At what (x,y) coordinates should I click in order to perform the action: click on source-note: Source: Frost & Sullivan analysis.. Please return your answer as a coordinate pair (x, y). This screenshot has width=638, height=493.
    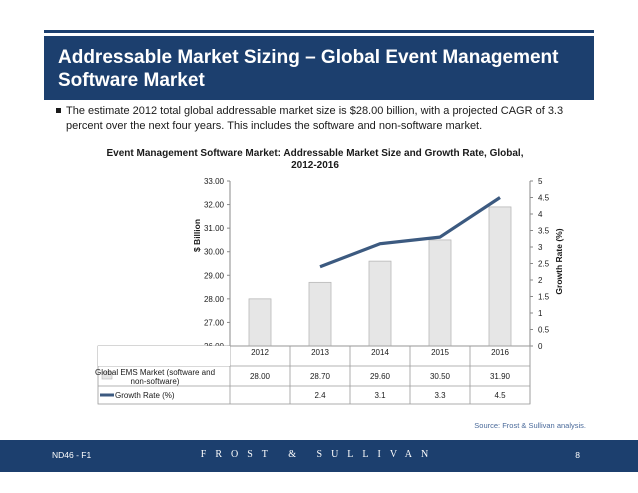
    Looking at the image, I should click on (530, 425).